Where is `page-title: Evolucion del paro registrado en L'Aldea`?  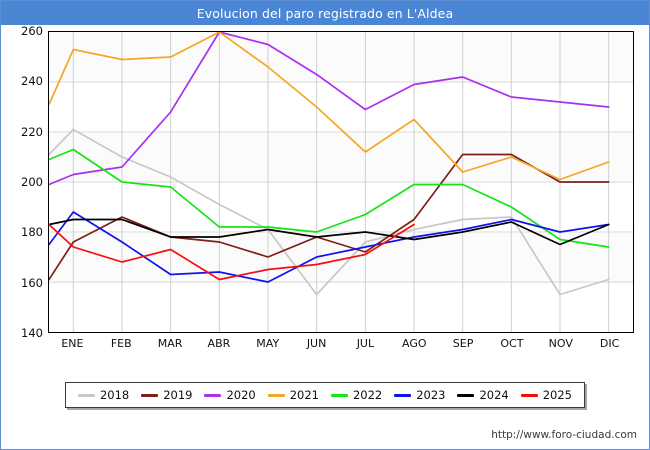
page-title: Evolucion del paro registrado en L'Aldea is located at coordinates (325, 13).